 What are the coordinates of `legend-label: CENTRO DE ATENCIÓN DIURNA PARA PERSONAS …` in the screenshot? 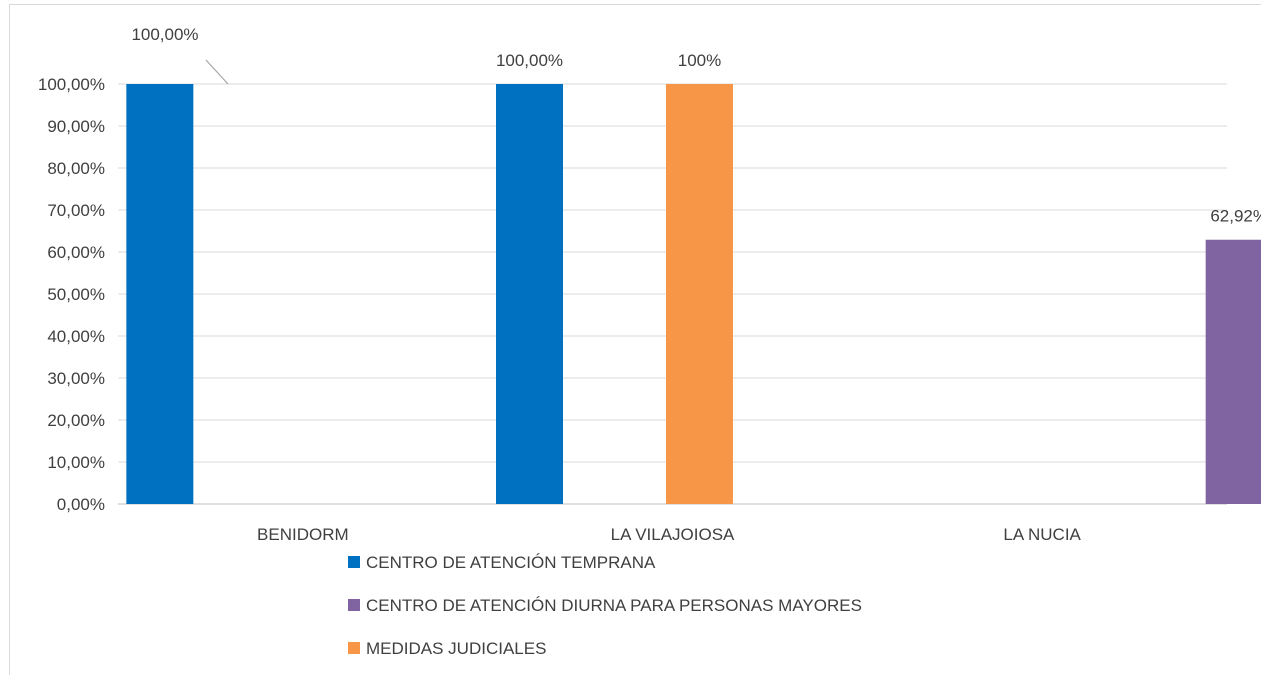 It's located at (614, 605).